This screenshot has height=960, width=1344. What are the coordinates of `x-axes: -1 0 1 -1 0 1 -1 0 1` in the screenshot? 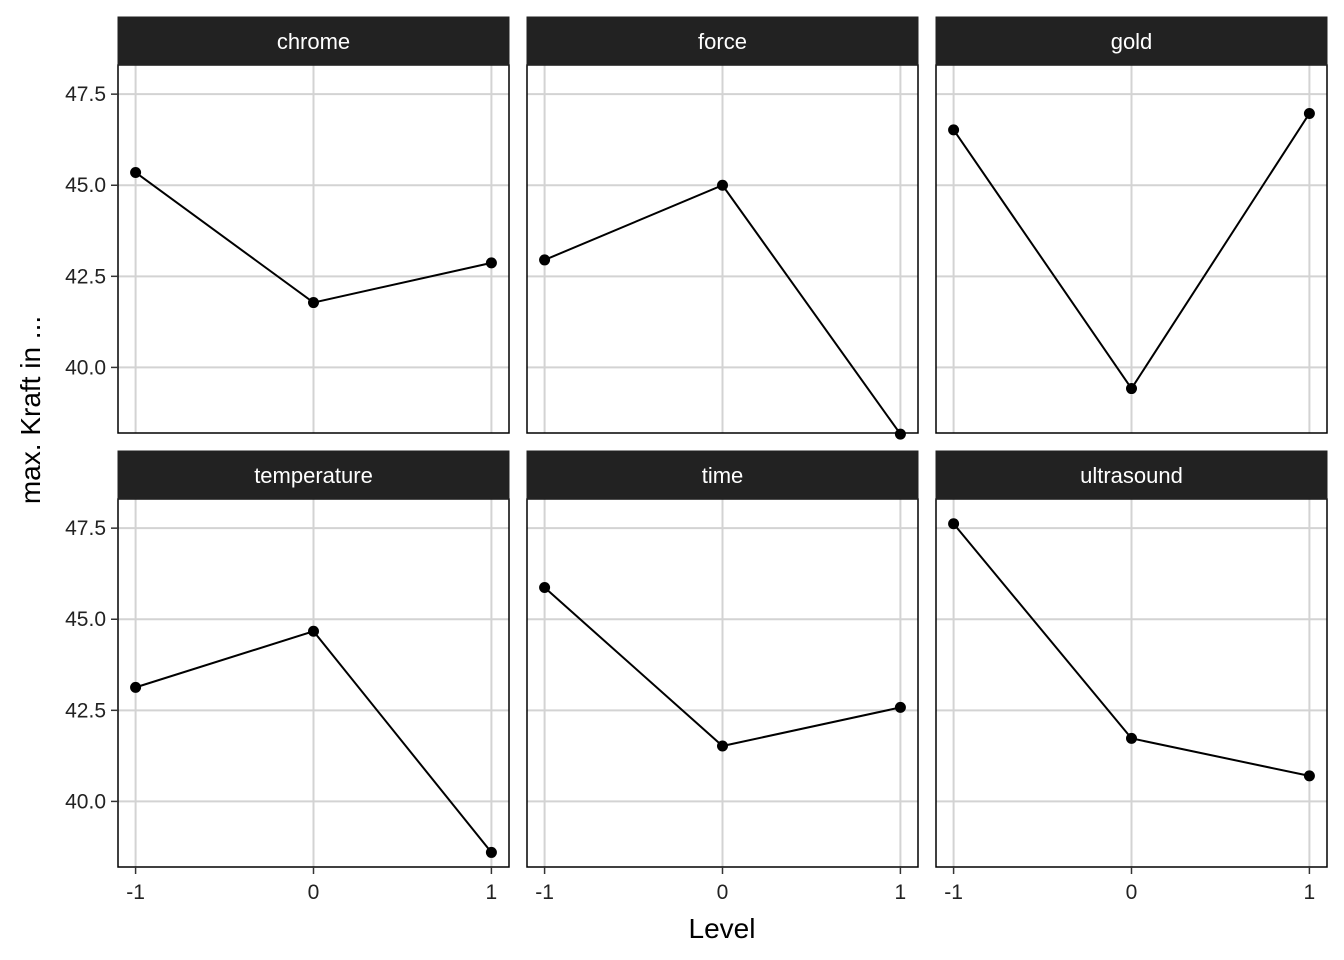 It's located at (720, 885).